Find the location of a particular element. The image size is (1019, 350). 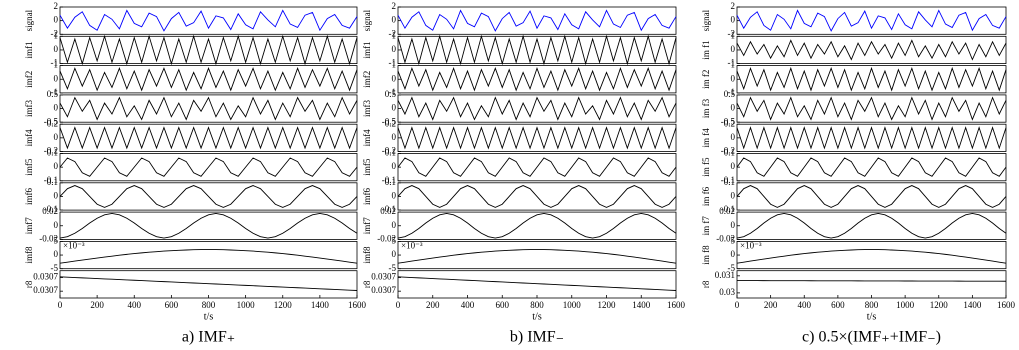

y-axis-label: imf3 is located at coordinates (367, 108).